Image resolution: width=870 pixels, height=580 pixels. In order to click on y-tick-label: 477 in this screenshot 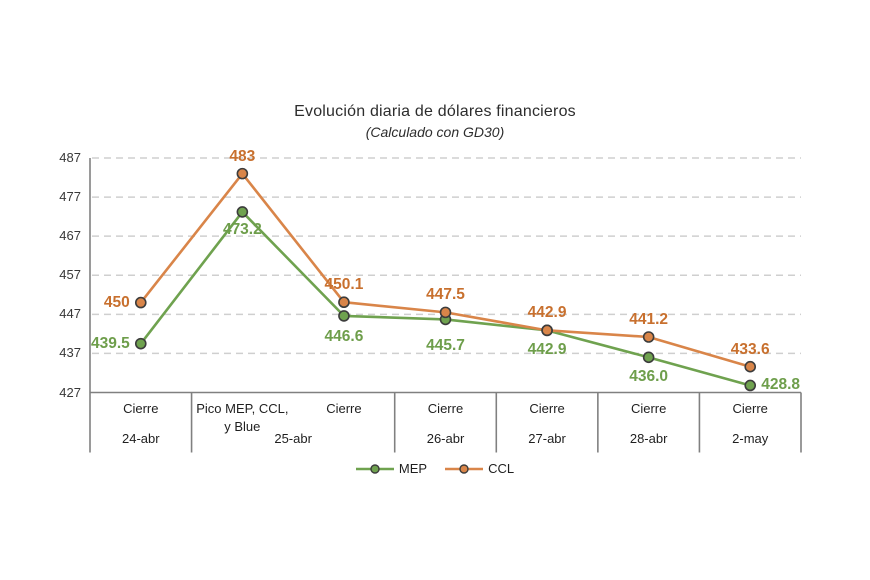, I will do `click(70, 197)`.